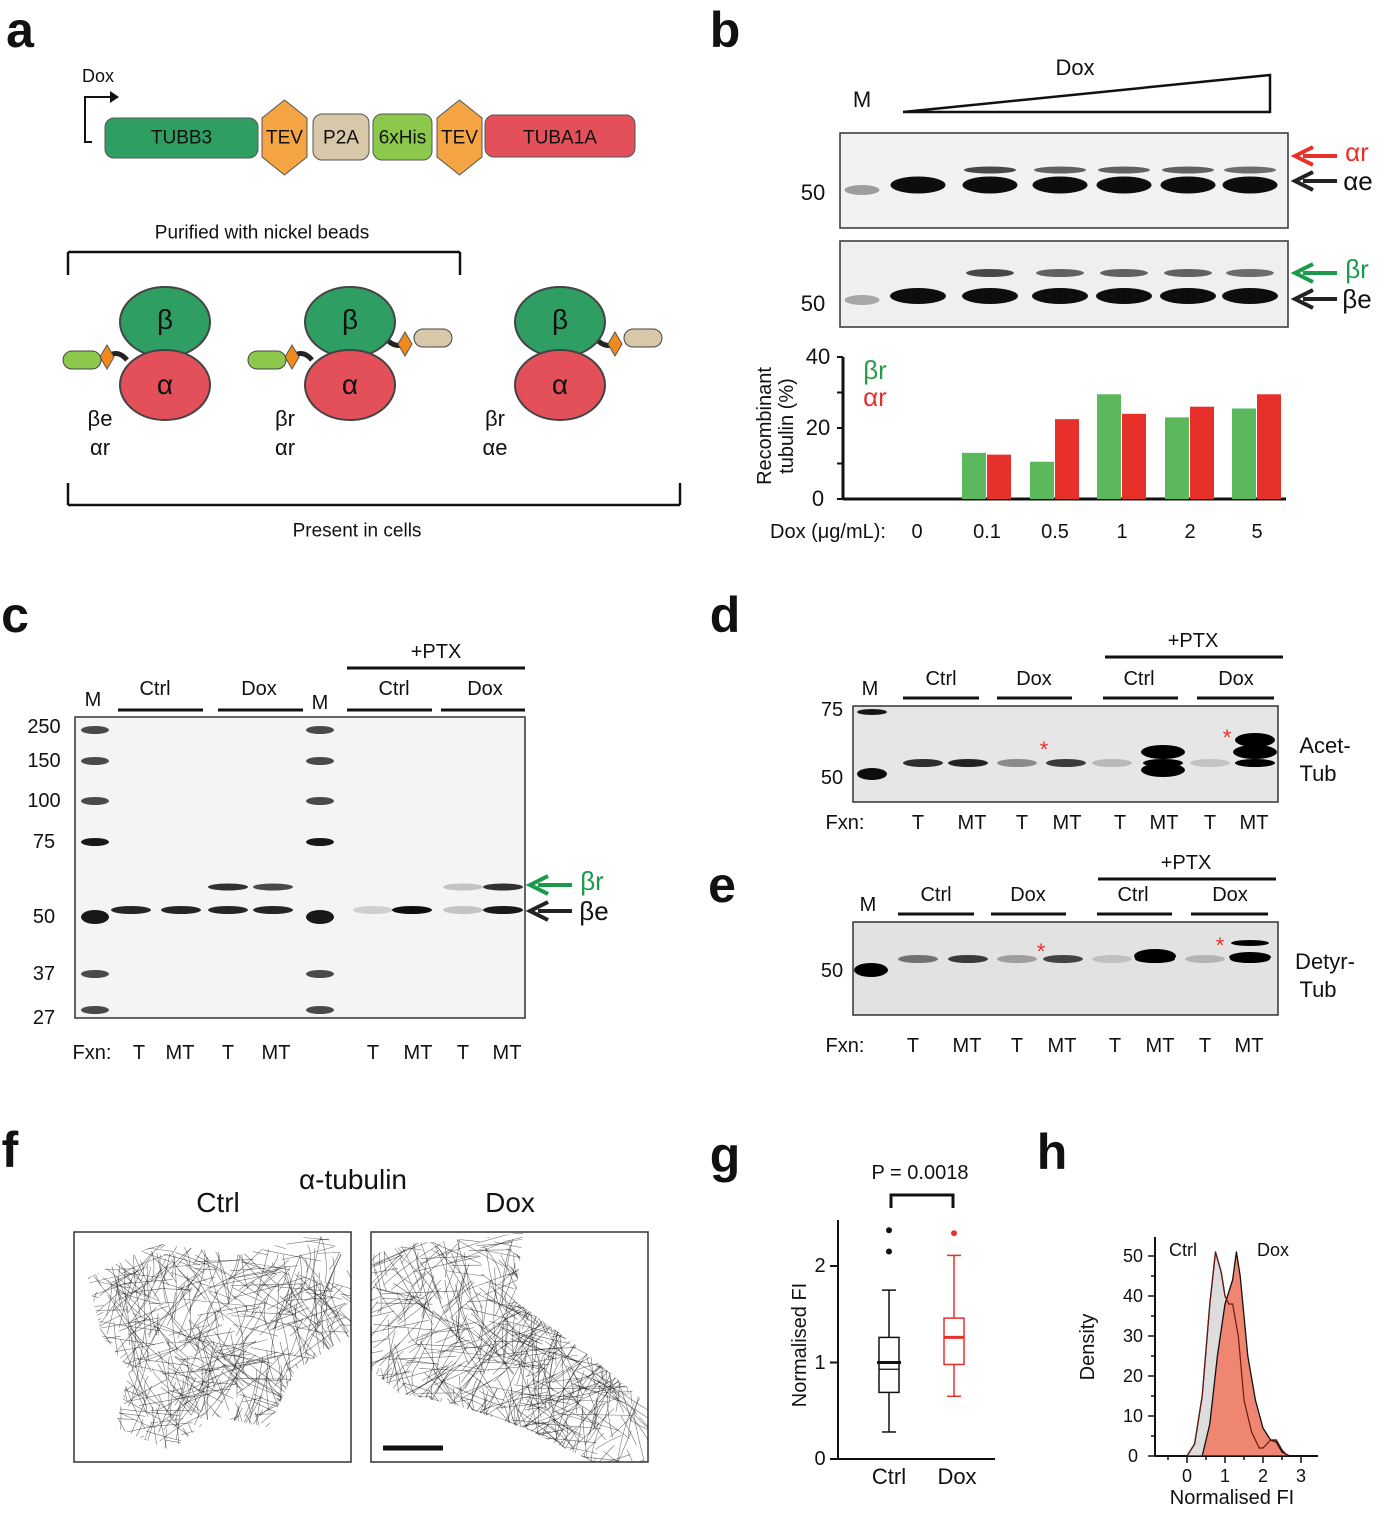 The width and height of the screenshot is (1378, 1515). What do you see at coordinates (1273, 1250) in the screenshot?
I see `series-label-Dox: Dox` at bounding box center [1273, 1250].